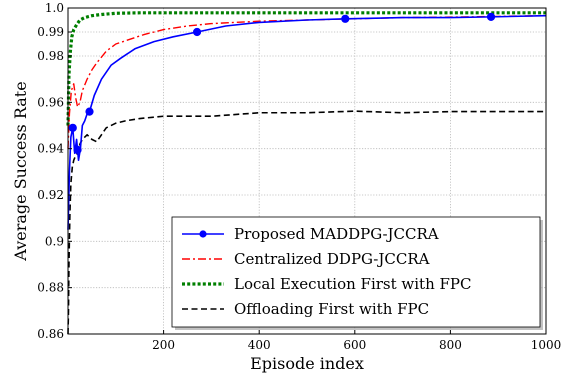 The height and width of the screenshot is (374, 576). What do you see at coordinates (50, 56) in the screenshot?
I see `y-tick-label: 0.98` at bounding box center [50, 56].